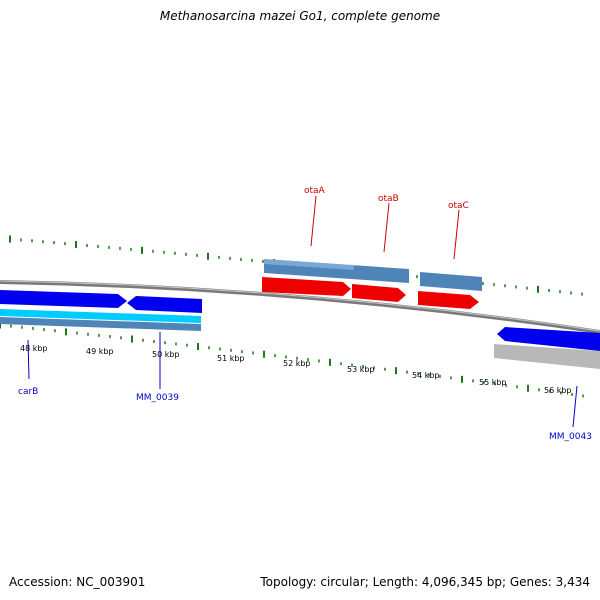 Image resolution: width=600 pixels, height=600 pixels. What do you see at coordinates (388, 199) in the screenshot?
I see `gene-label-otab: otaB` at bounding box center [388, 199].